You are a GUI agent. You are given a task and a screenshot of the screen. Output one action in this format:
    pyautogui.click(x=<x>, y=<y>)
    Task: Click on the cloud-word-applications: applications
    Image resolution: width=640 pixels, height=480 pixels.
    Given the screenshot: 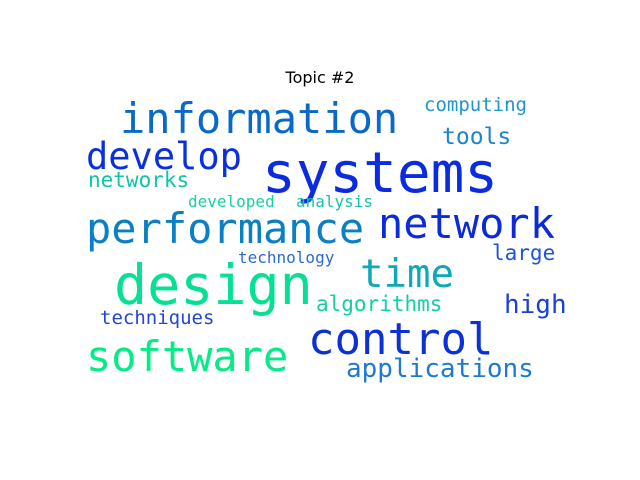 What is the action you would take?
    pyautogui.click(x=440, y=369)
    